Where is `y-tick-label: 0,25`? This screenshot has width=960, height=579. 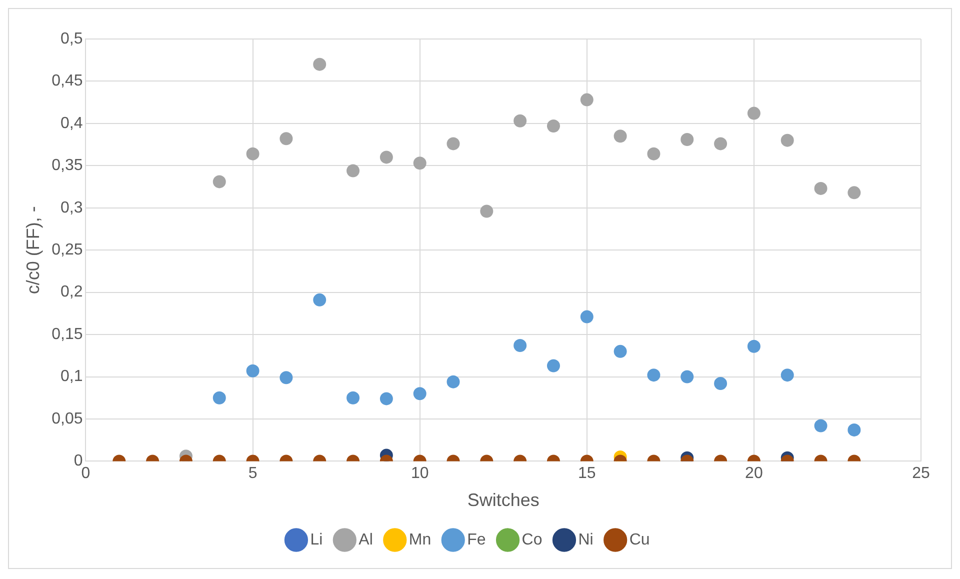
y-tick-label: 0,25 is located at coordinates (67, 250).